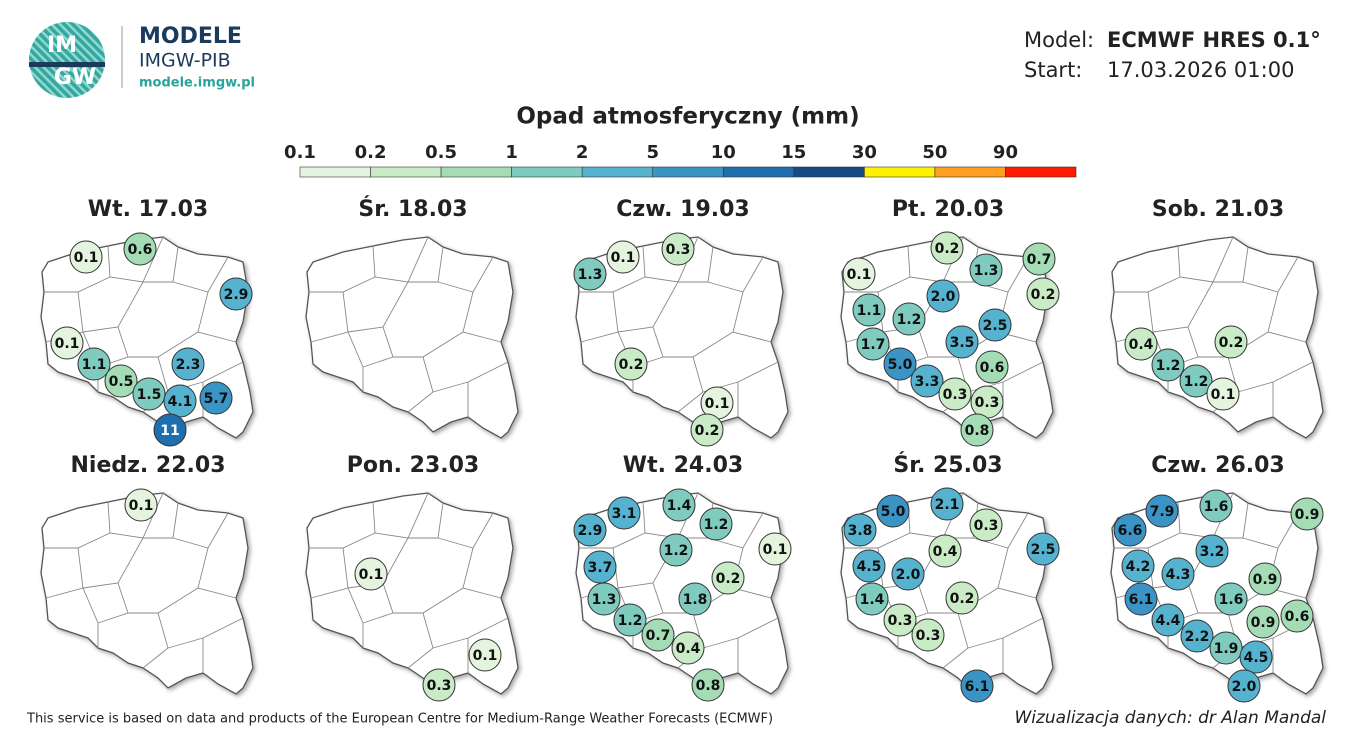 The height and width of the screenshot is (732, 1366). Describe the element at coordinates (1005, 152) in the screenshot. I see `legend-label: 90` at that location.